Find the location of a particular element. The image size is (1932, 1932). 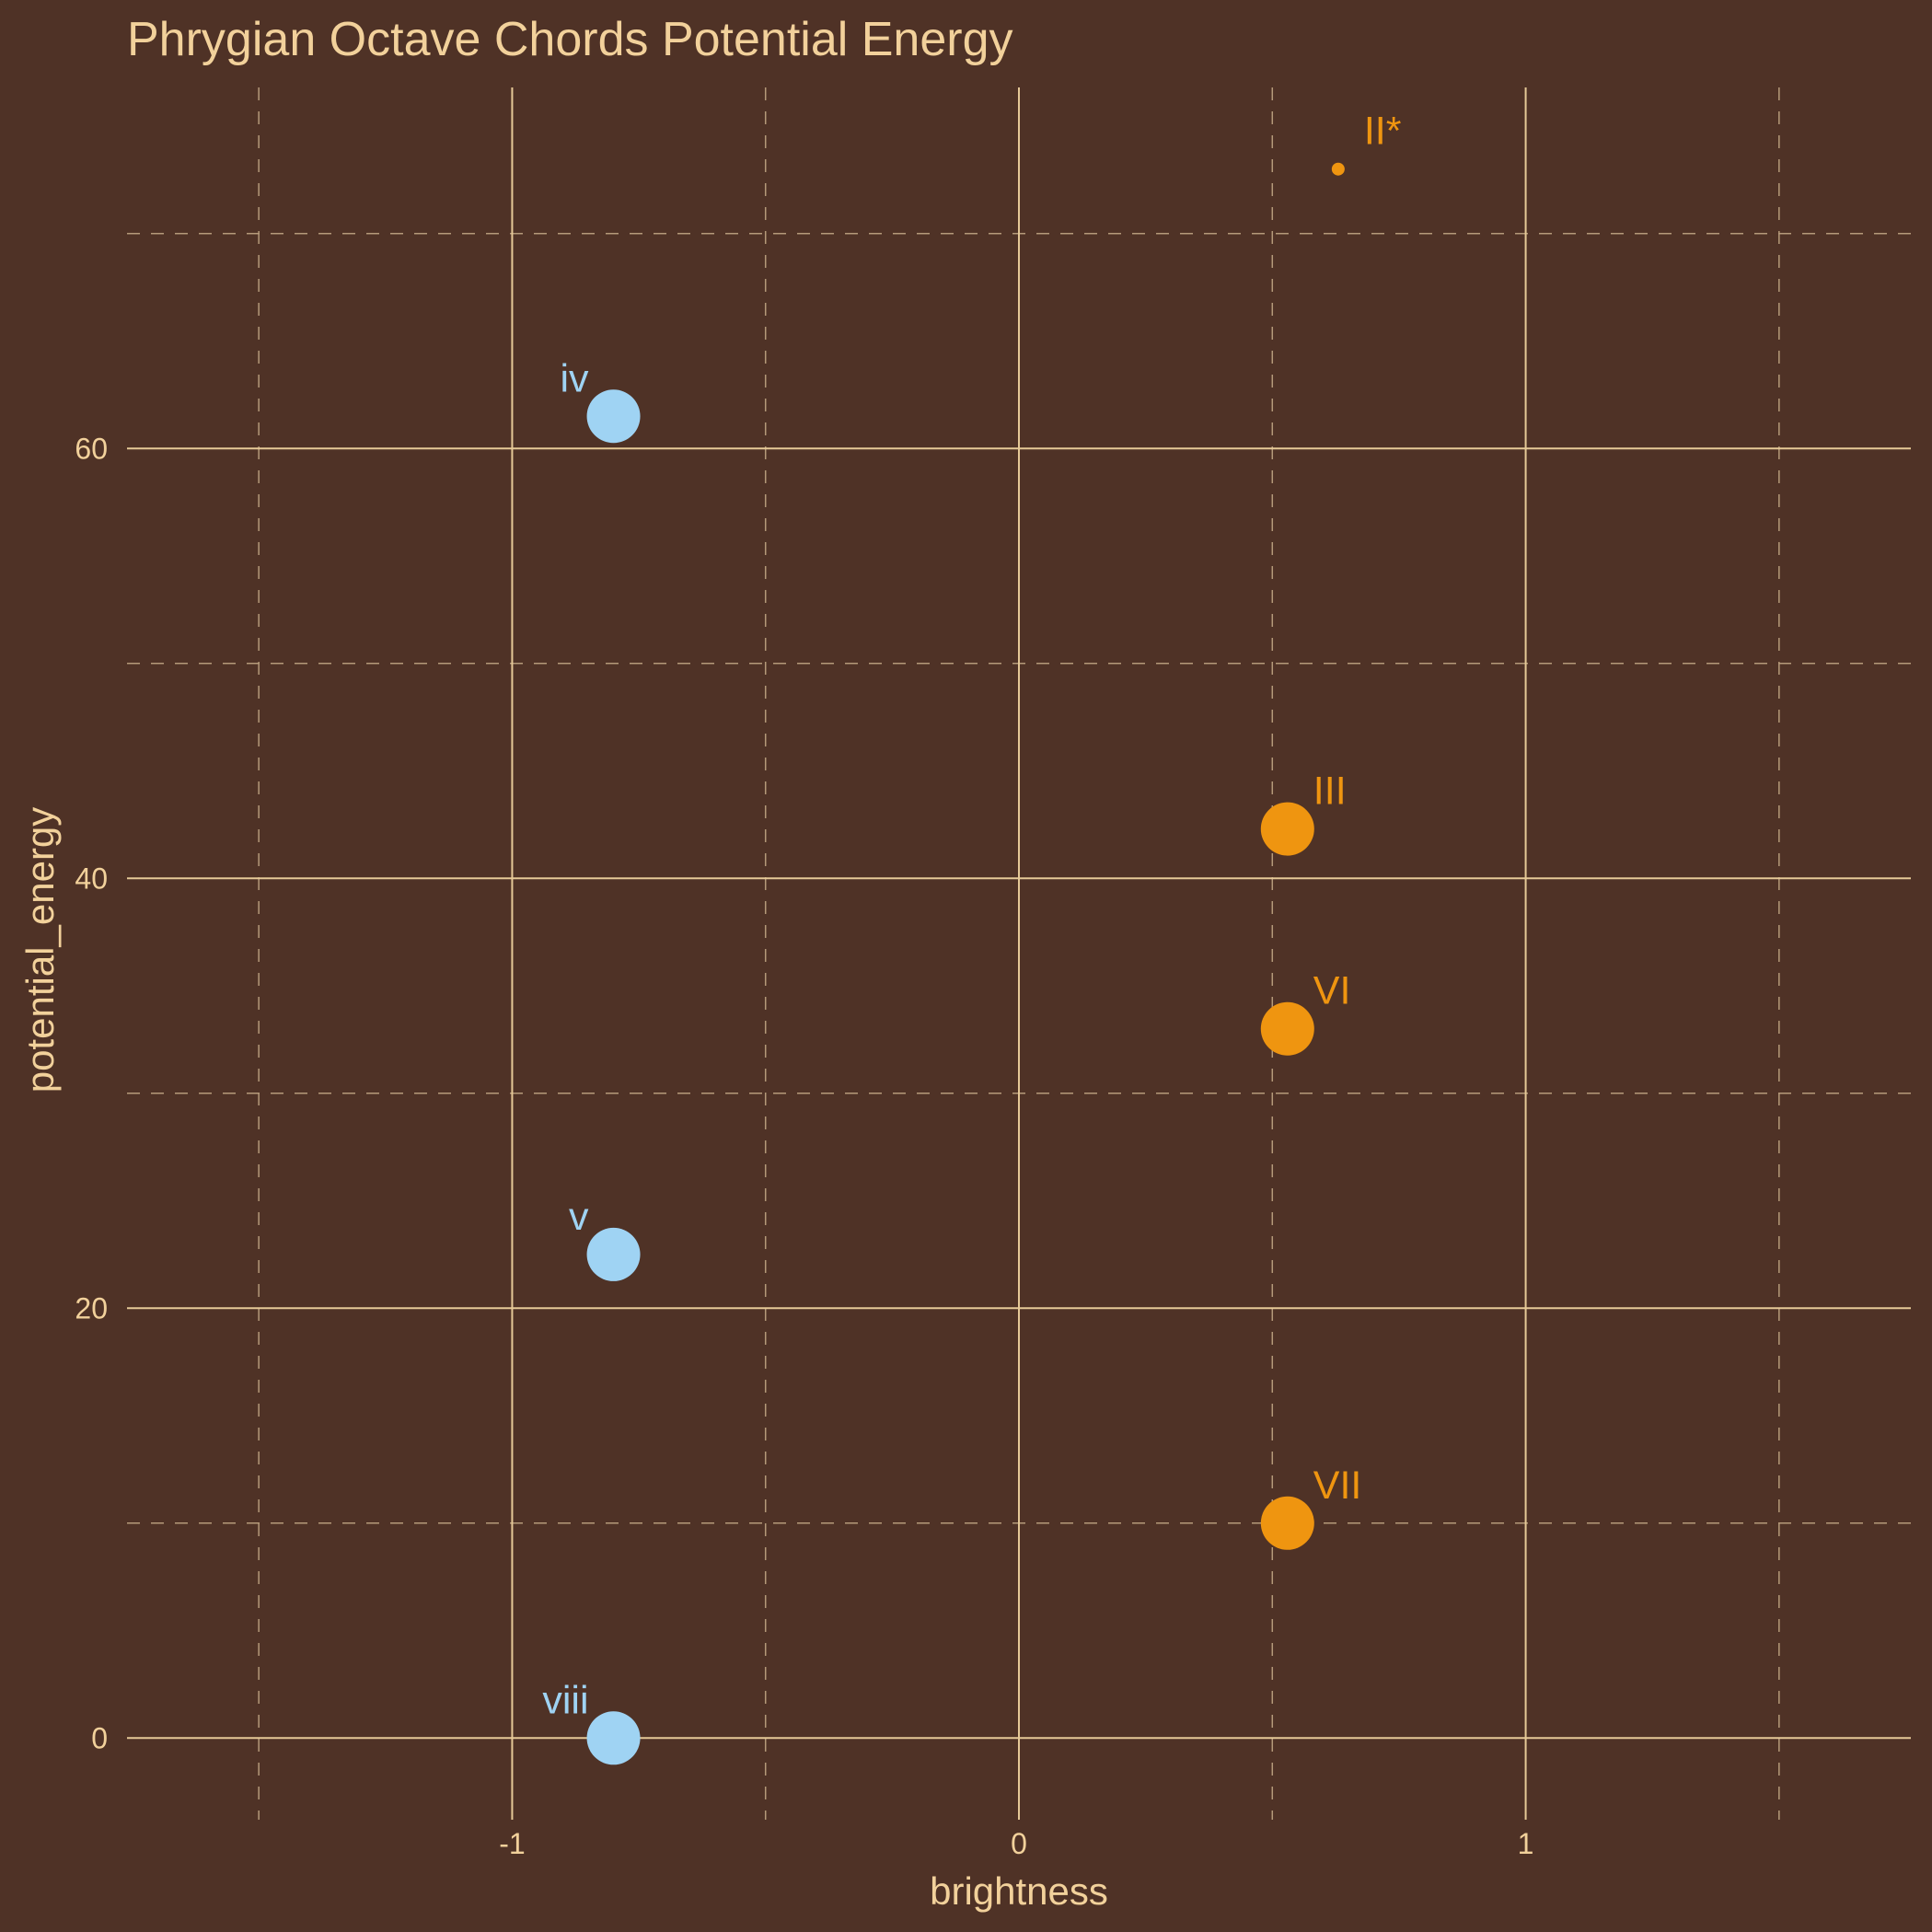

point-label-v: v is located at coordinates (579, 1217).